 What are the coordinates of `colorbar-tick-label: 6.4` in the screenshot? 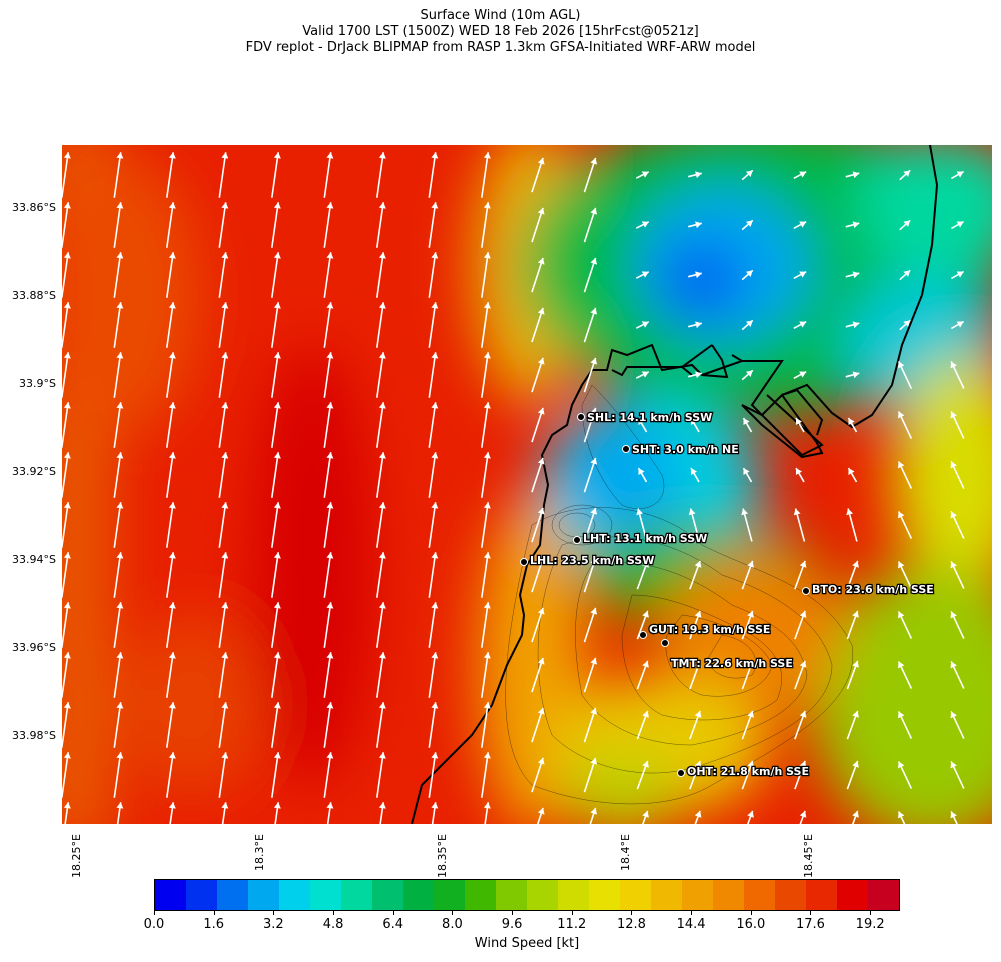 It's located at (393, 924).